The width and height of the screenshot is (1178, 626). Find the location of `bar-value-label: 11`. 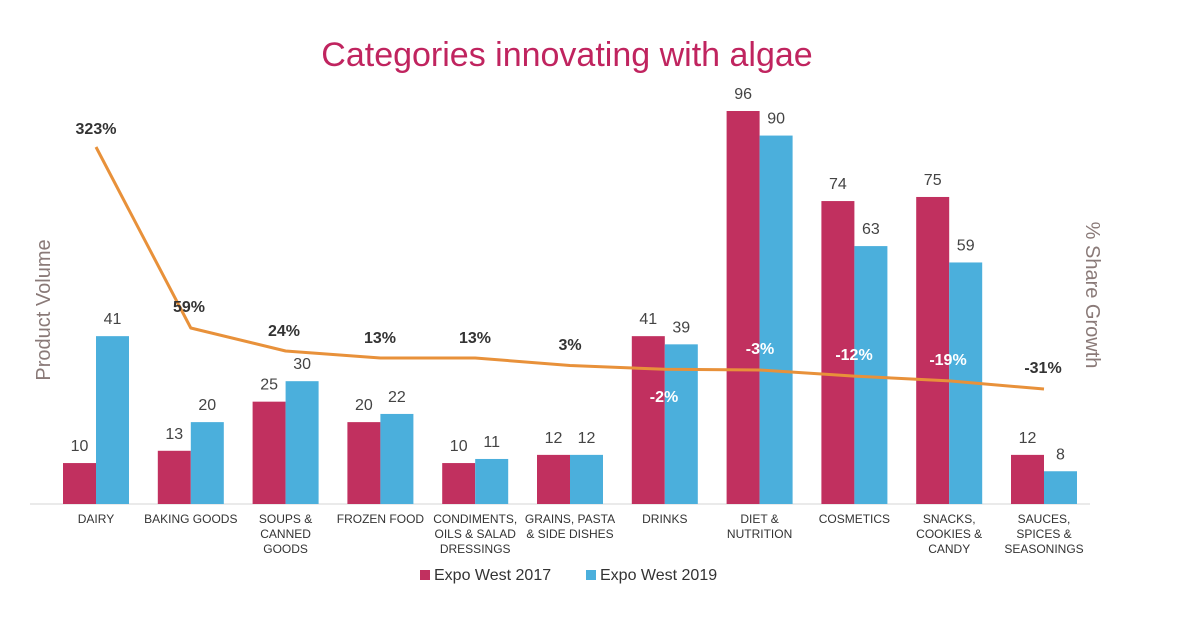

bar-value-label: 11 is located at coordinates (491, 442).